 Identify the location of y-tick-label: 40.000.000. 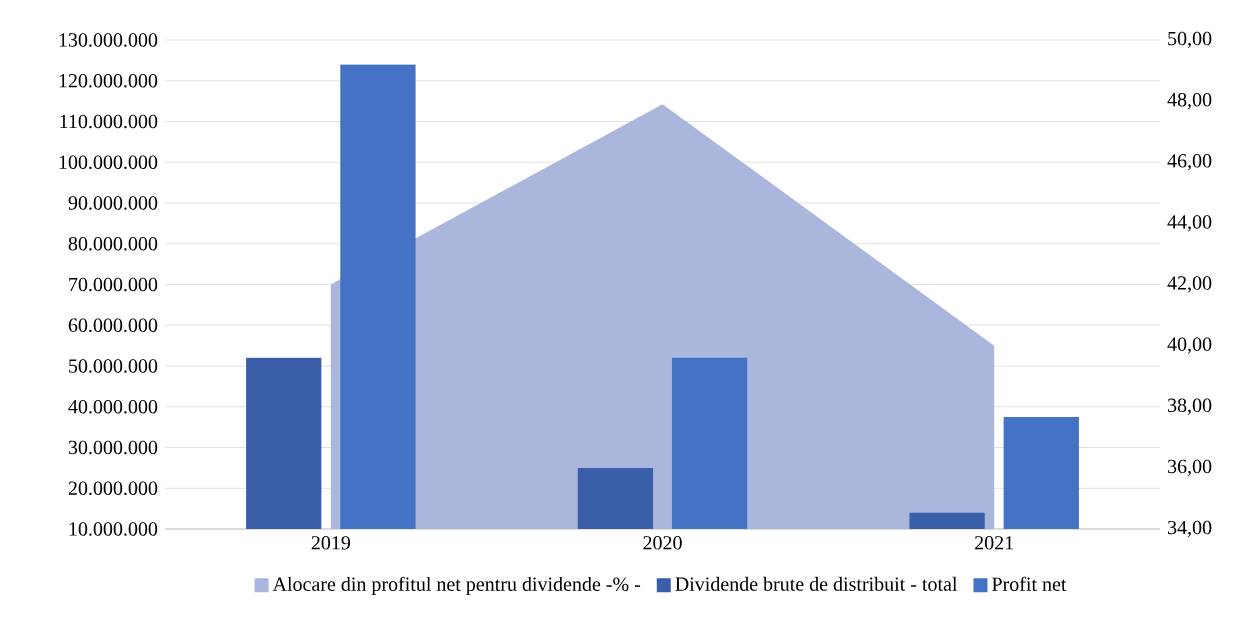
(113, 406).